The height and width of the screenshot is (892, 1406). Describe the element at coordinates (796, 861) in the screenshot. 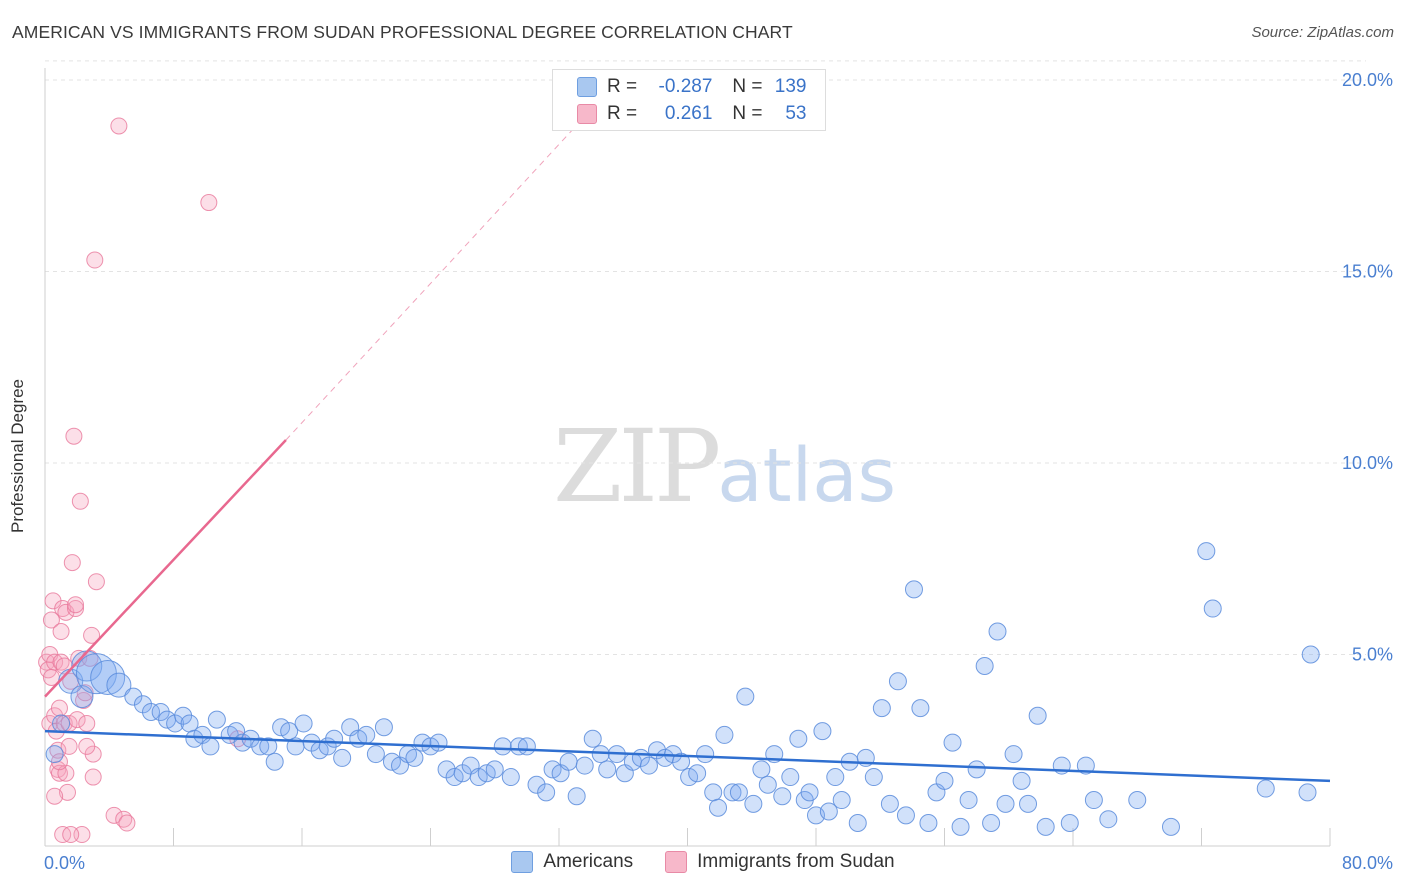

I see `legend-label-sudan: Immigrants from Sudan` at that location.